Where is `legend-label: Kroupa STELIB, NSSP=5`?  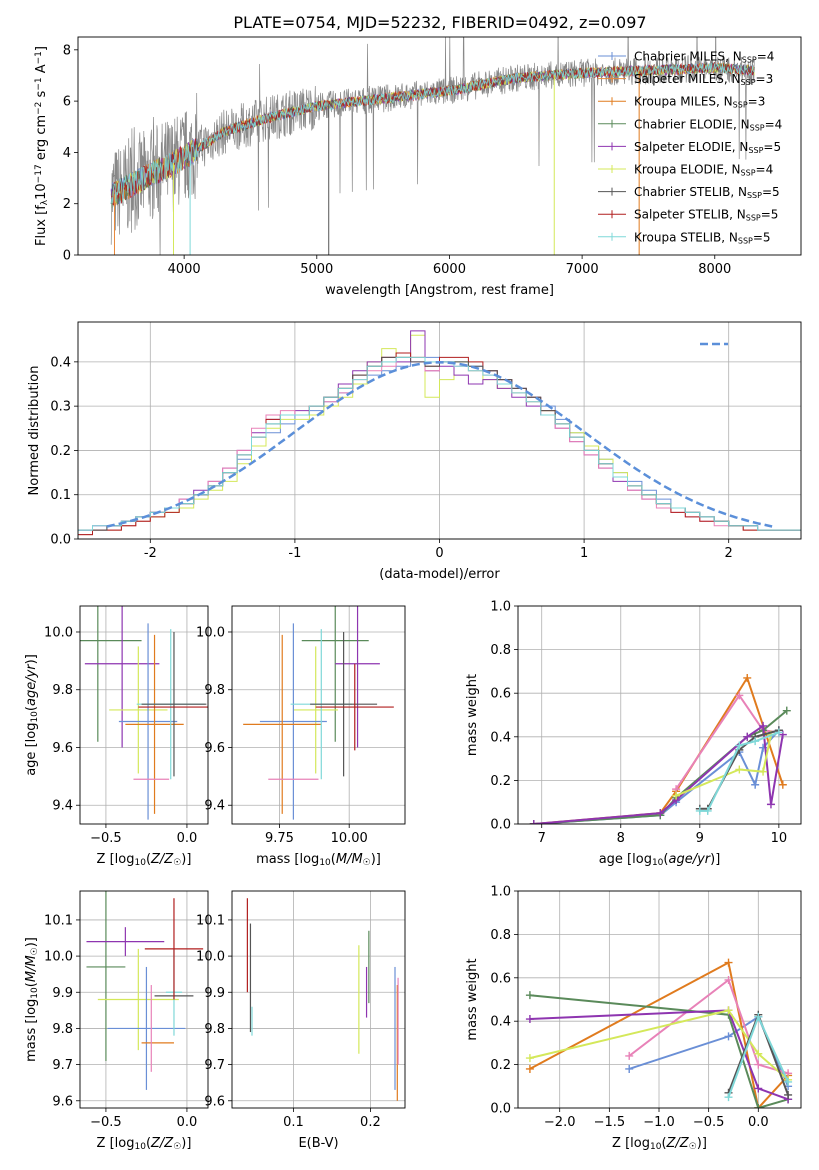
legend-label: Kroupa STELIB, NSSP=5 is located at coordinates (702, 237).